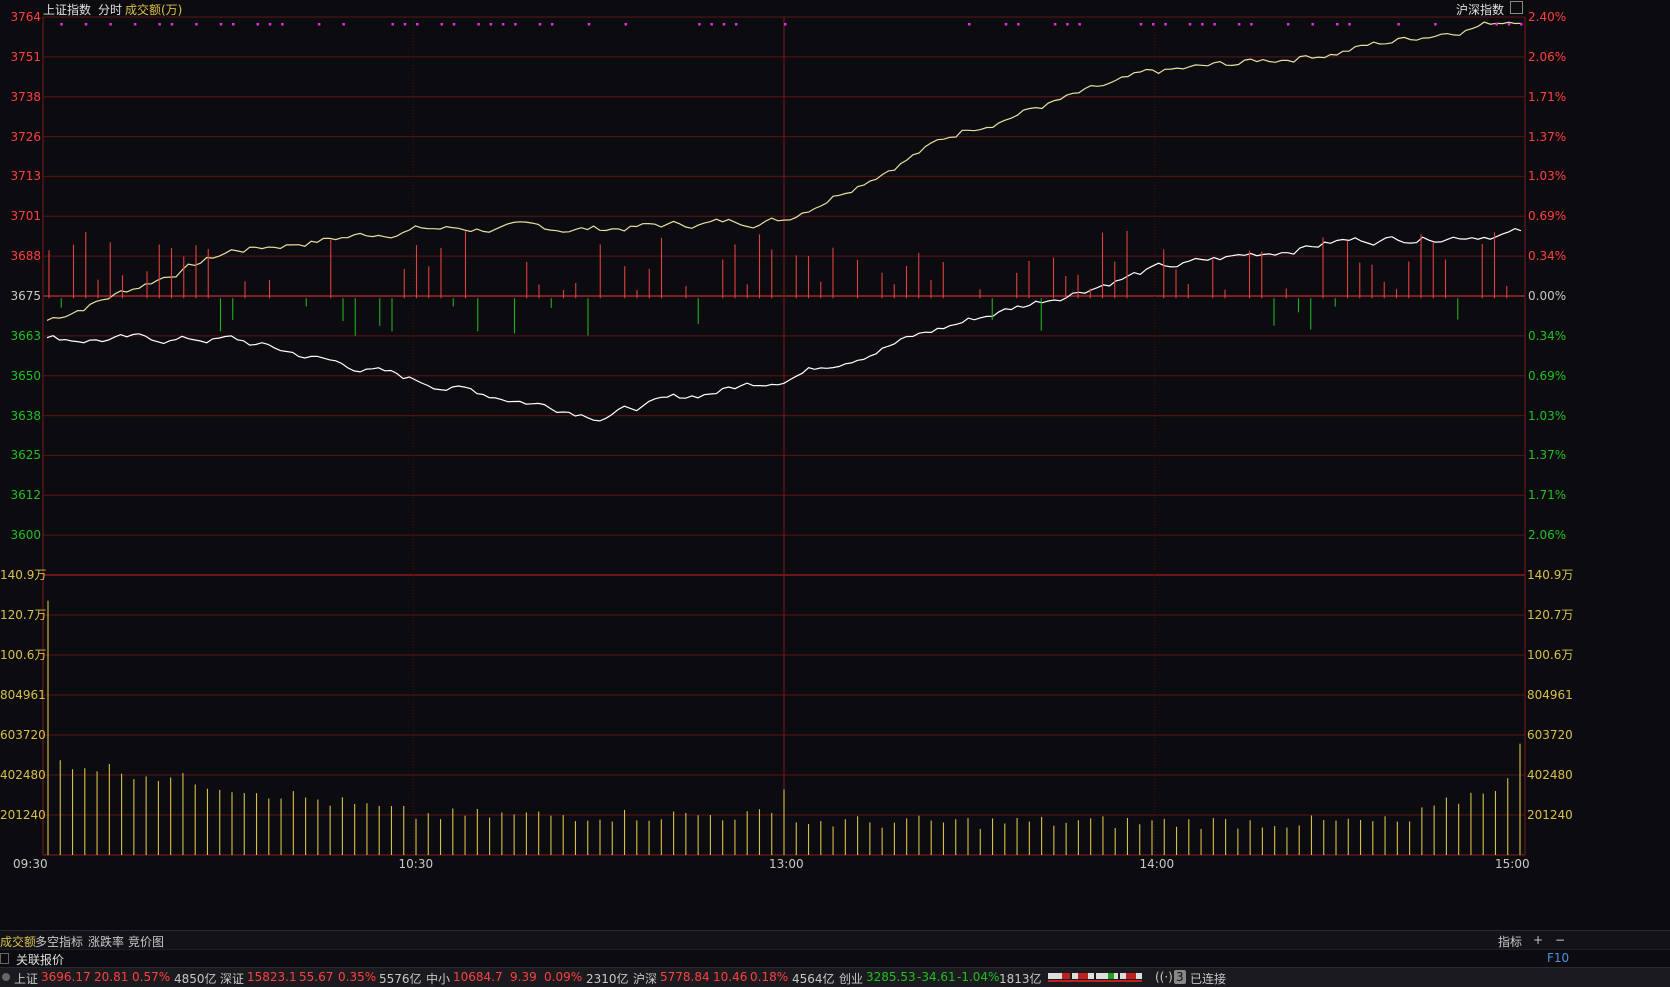 The image size is (1670, 987). I want to click on percent-label: 0.69%, so click(1547, 375).